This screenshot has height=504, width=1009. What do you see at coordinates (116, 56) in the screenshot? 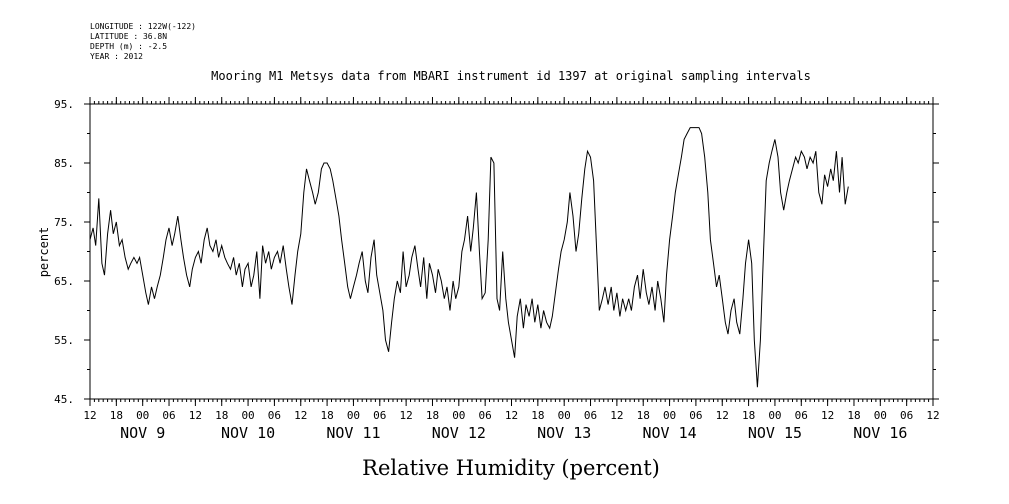
I see `metadata-year: YEAR : 2012` at bounding box center [116, 56].